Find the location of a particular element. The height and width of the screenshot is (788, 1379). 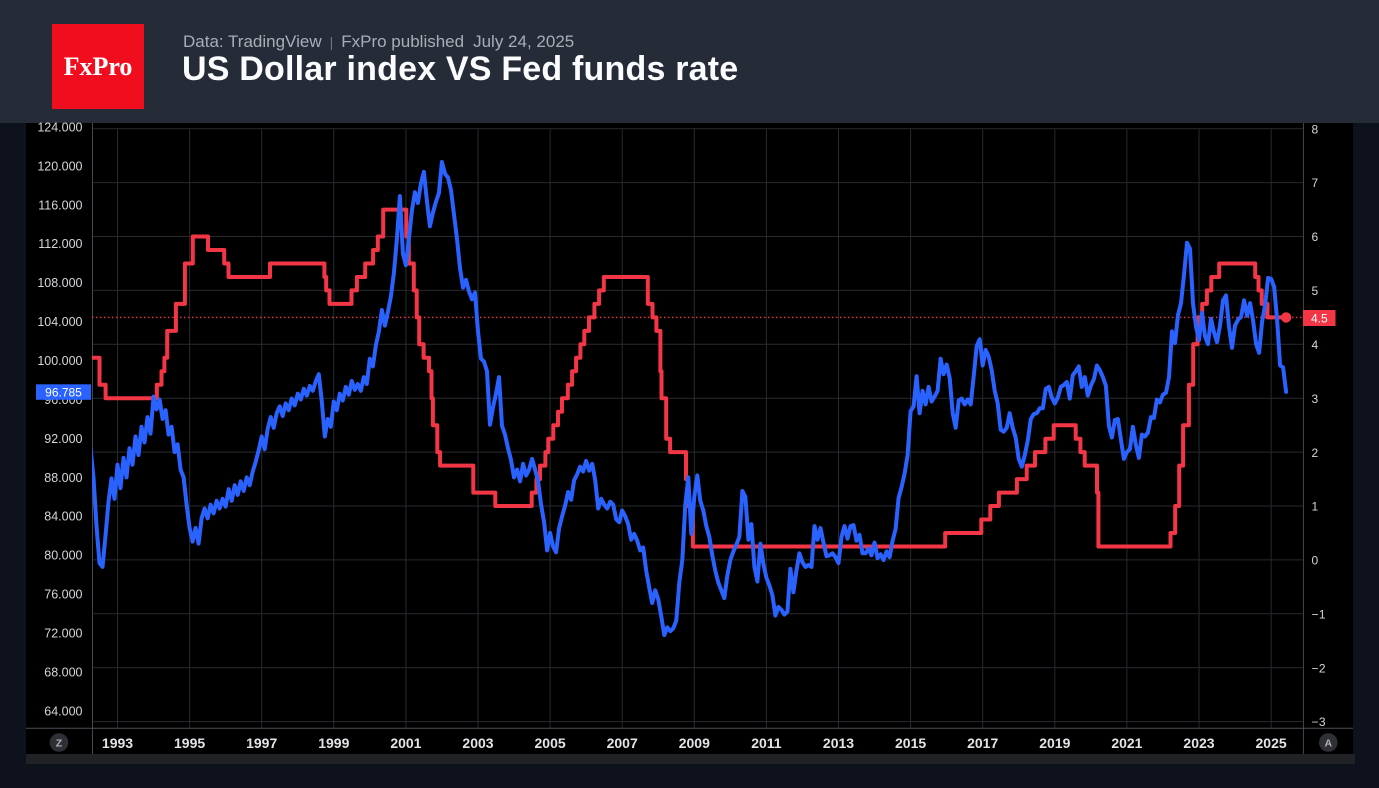

svg-text: −1 is located at coordinates (1319, 614).